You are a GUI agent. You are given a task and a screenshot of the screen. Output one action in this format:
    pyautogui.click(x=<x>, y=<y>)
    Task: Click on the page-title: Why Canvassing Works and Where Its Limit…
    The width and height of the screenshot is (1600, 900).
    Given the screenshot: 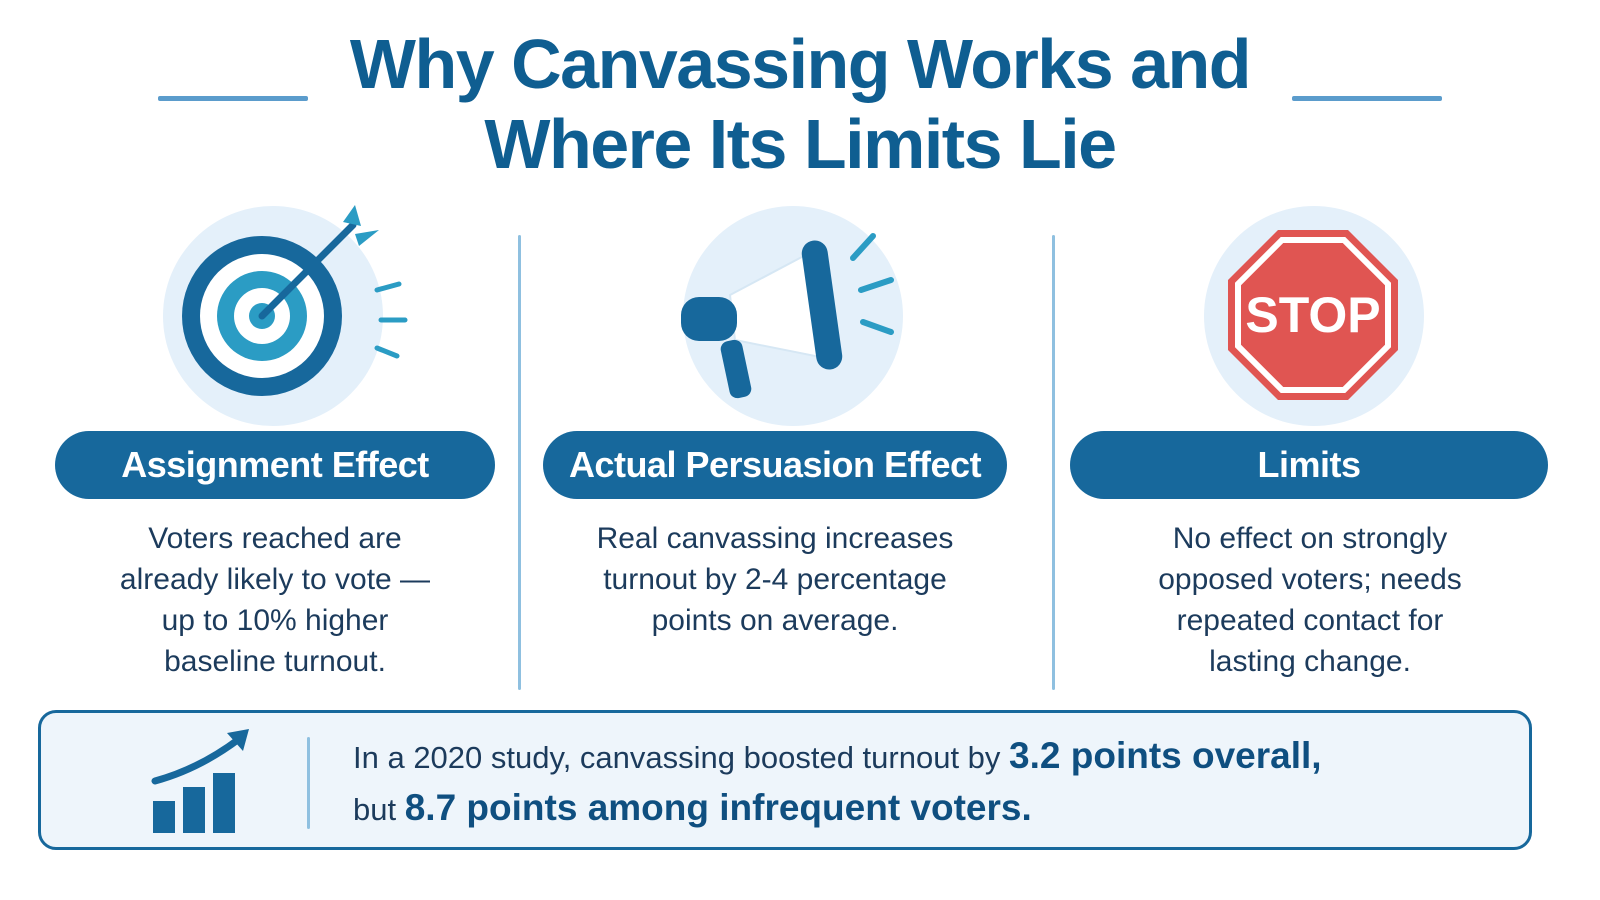 What is the action you would take?
    pyautogui.click(x=800, y=104)
    